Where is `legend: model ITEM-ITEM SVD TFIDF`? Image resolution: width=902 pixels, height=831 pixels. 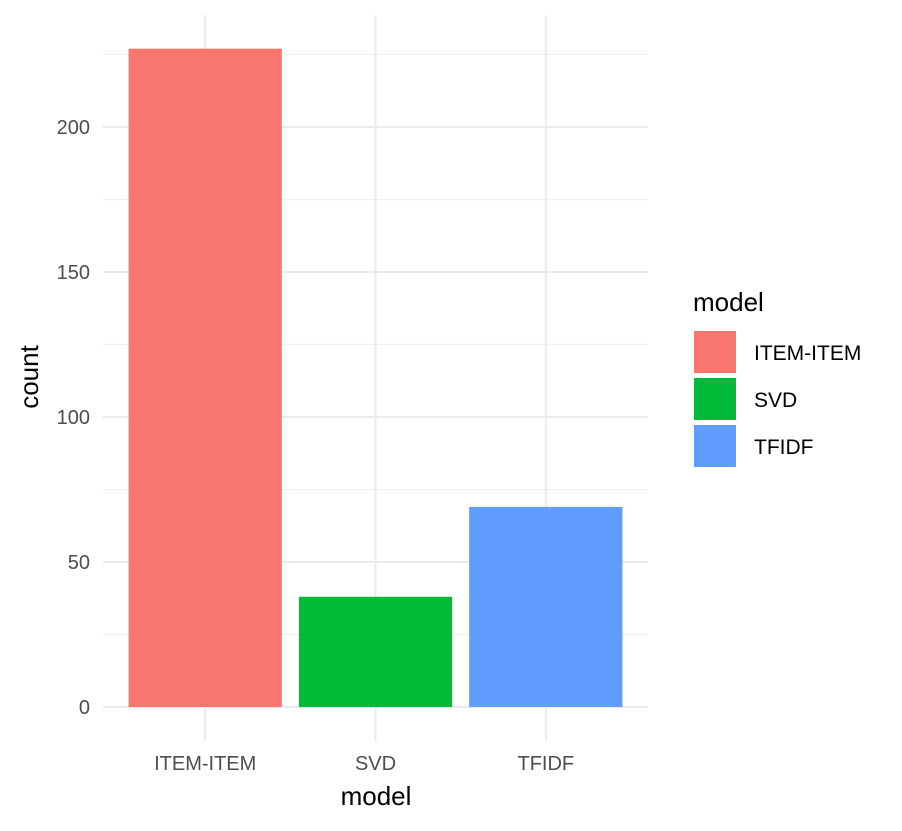 legend: model ITEM-ITEM SVD TFIDF is located at coordinates (777, 377).